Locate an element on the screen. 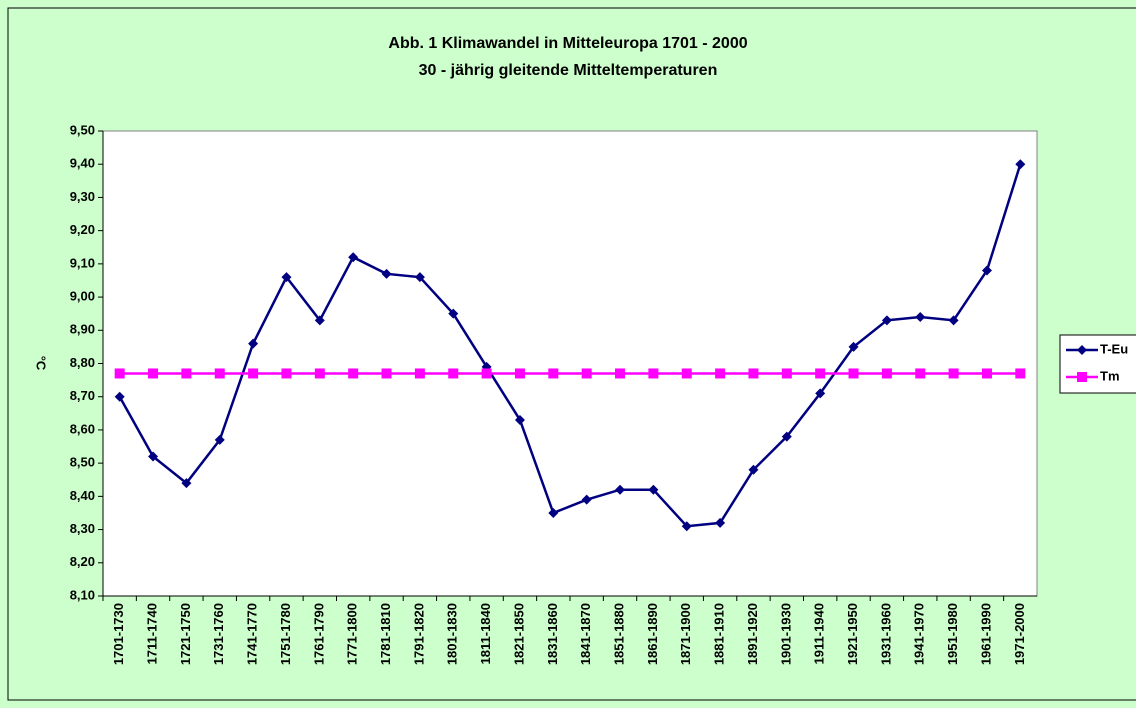 Image resolution: width=1136 pixels, height=708 pixels. y-tick-label: 8,50 is located at coordinates (82, 462).